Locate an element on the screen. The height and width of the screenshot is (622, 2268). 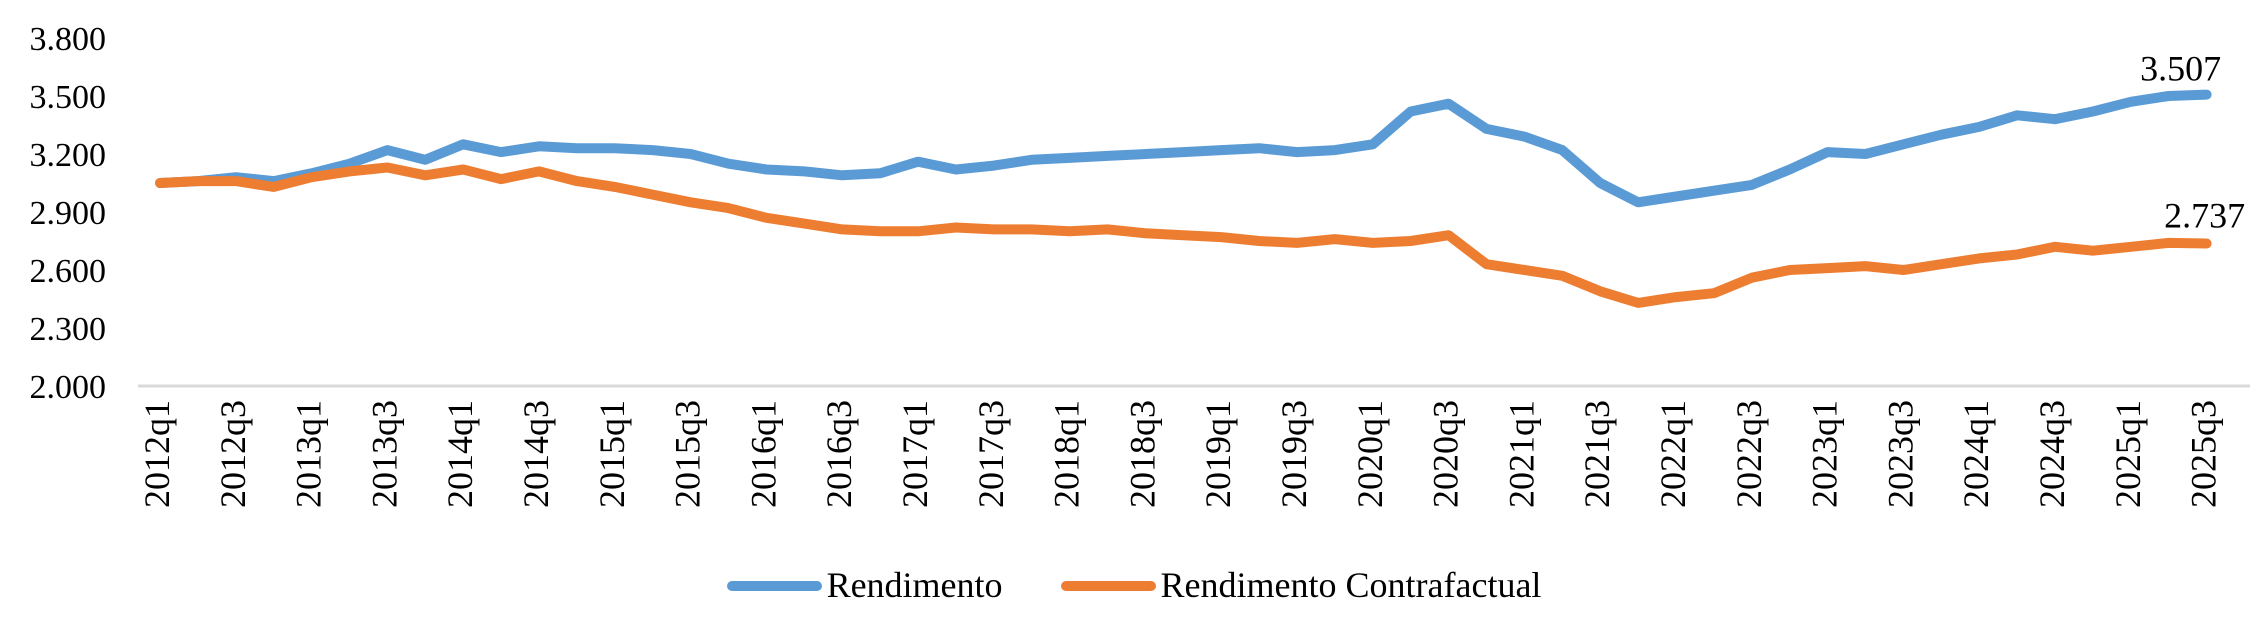
x-tick-label: 2025q3 is located at coordinates (2204, 454).